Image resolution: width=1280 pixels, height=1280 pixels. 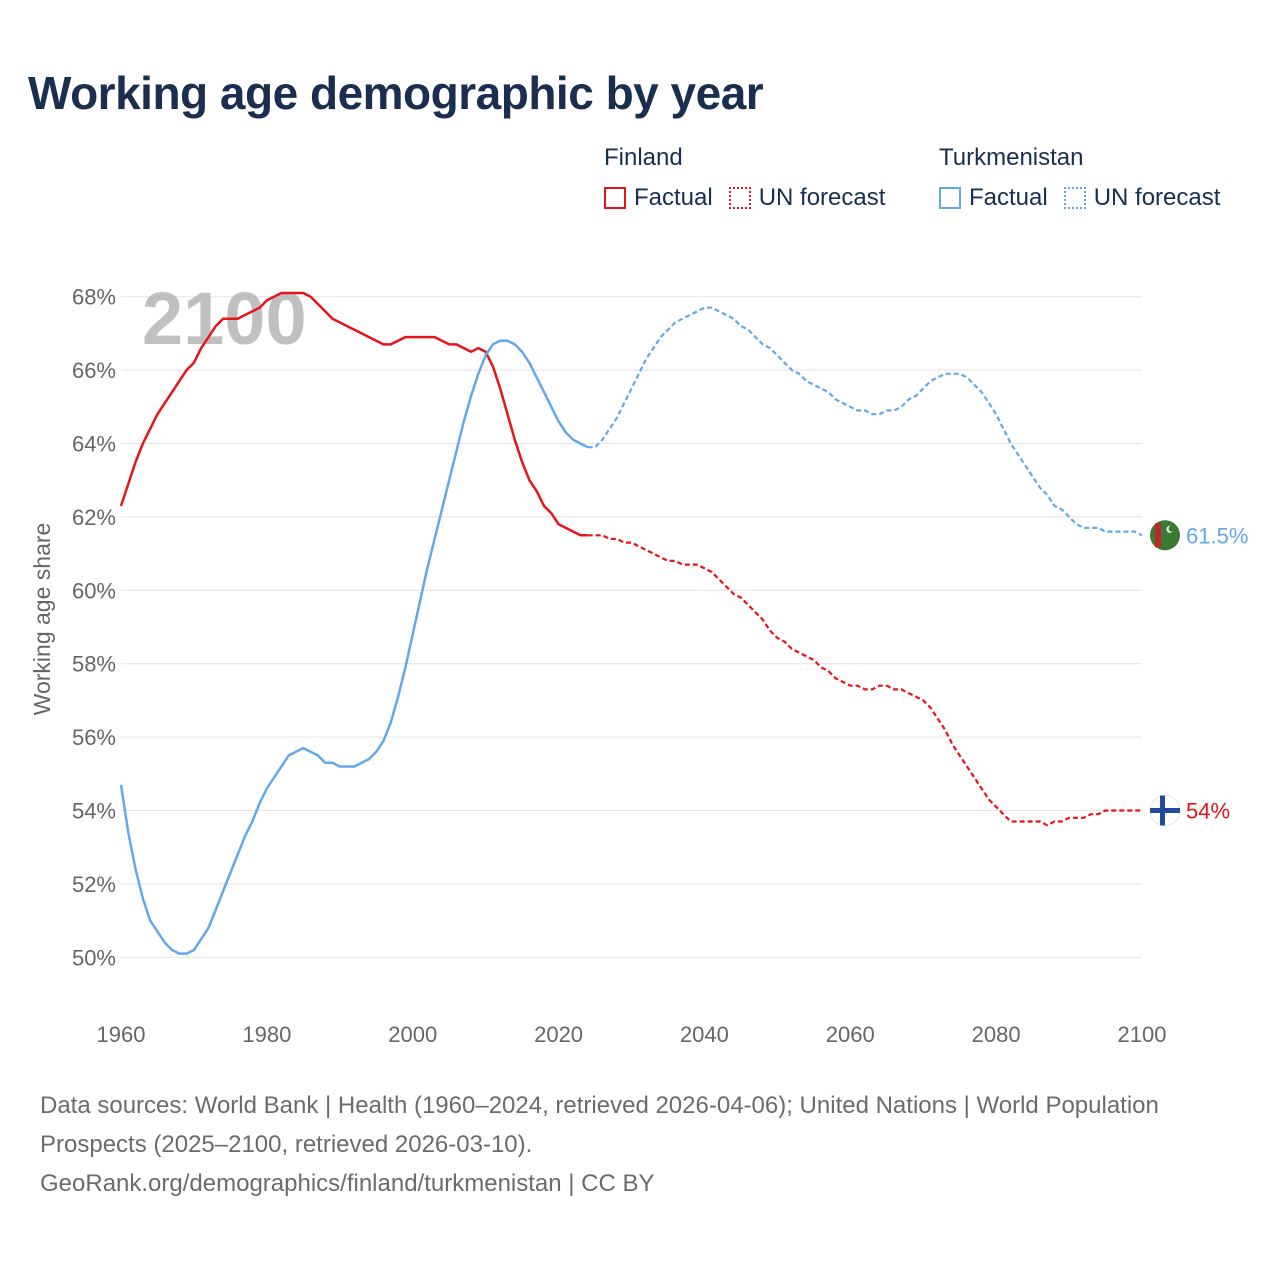 I want to click on legend-label-finland-forecast: UN forecast, so click(x=822, y=197).